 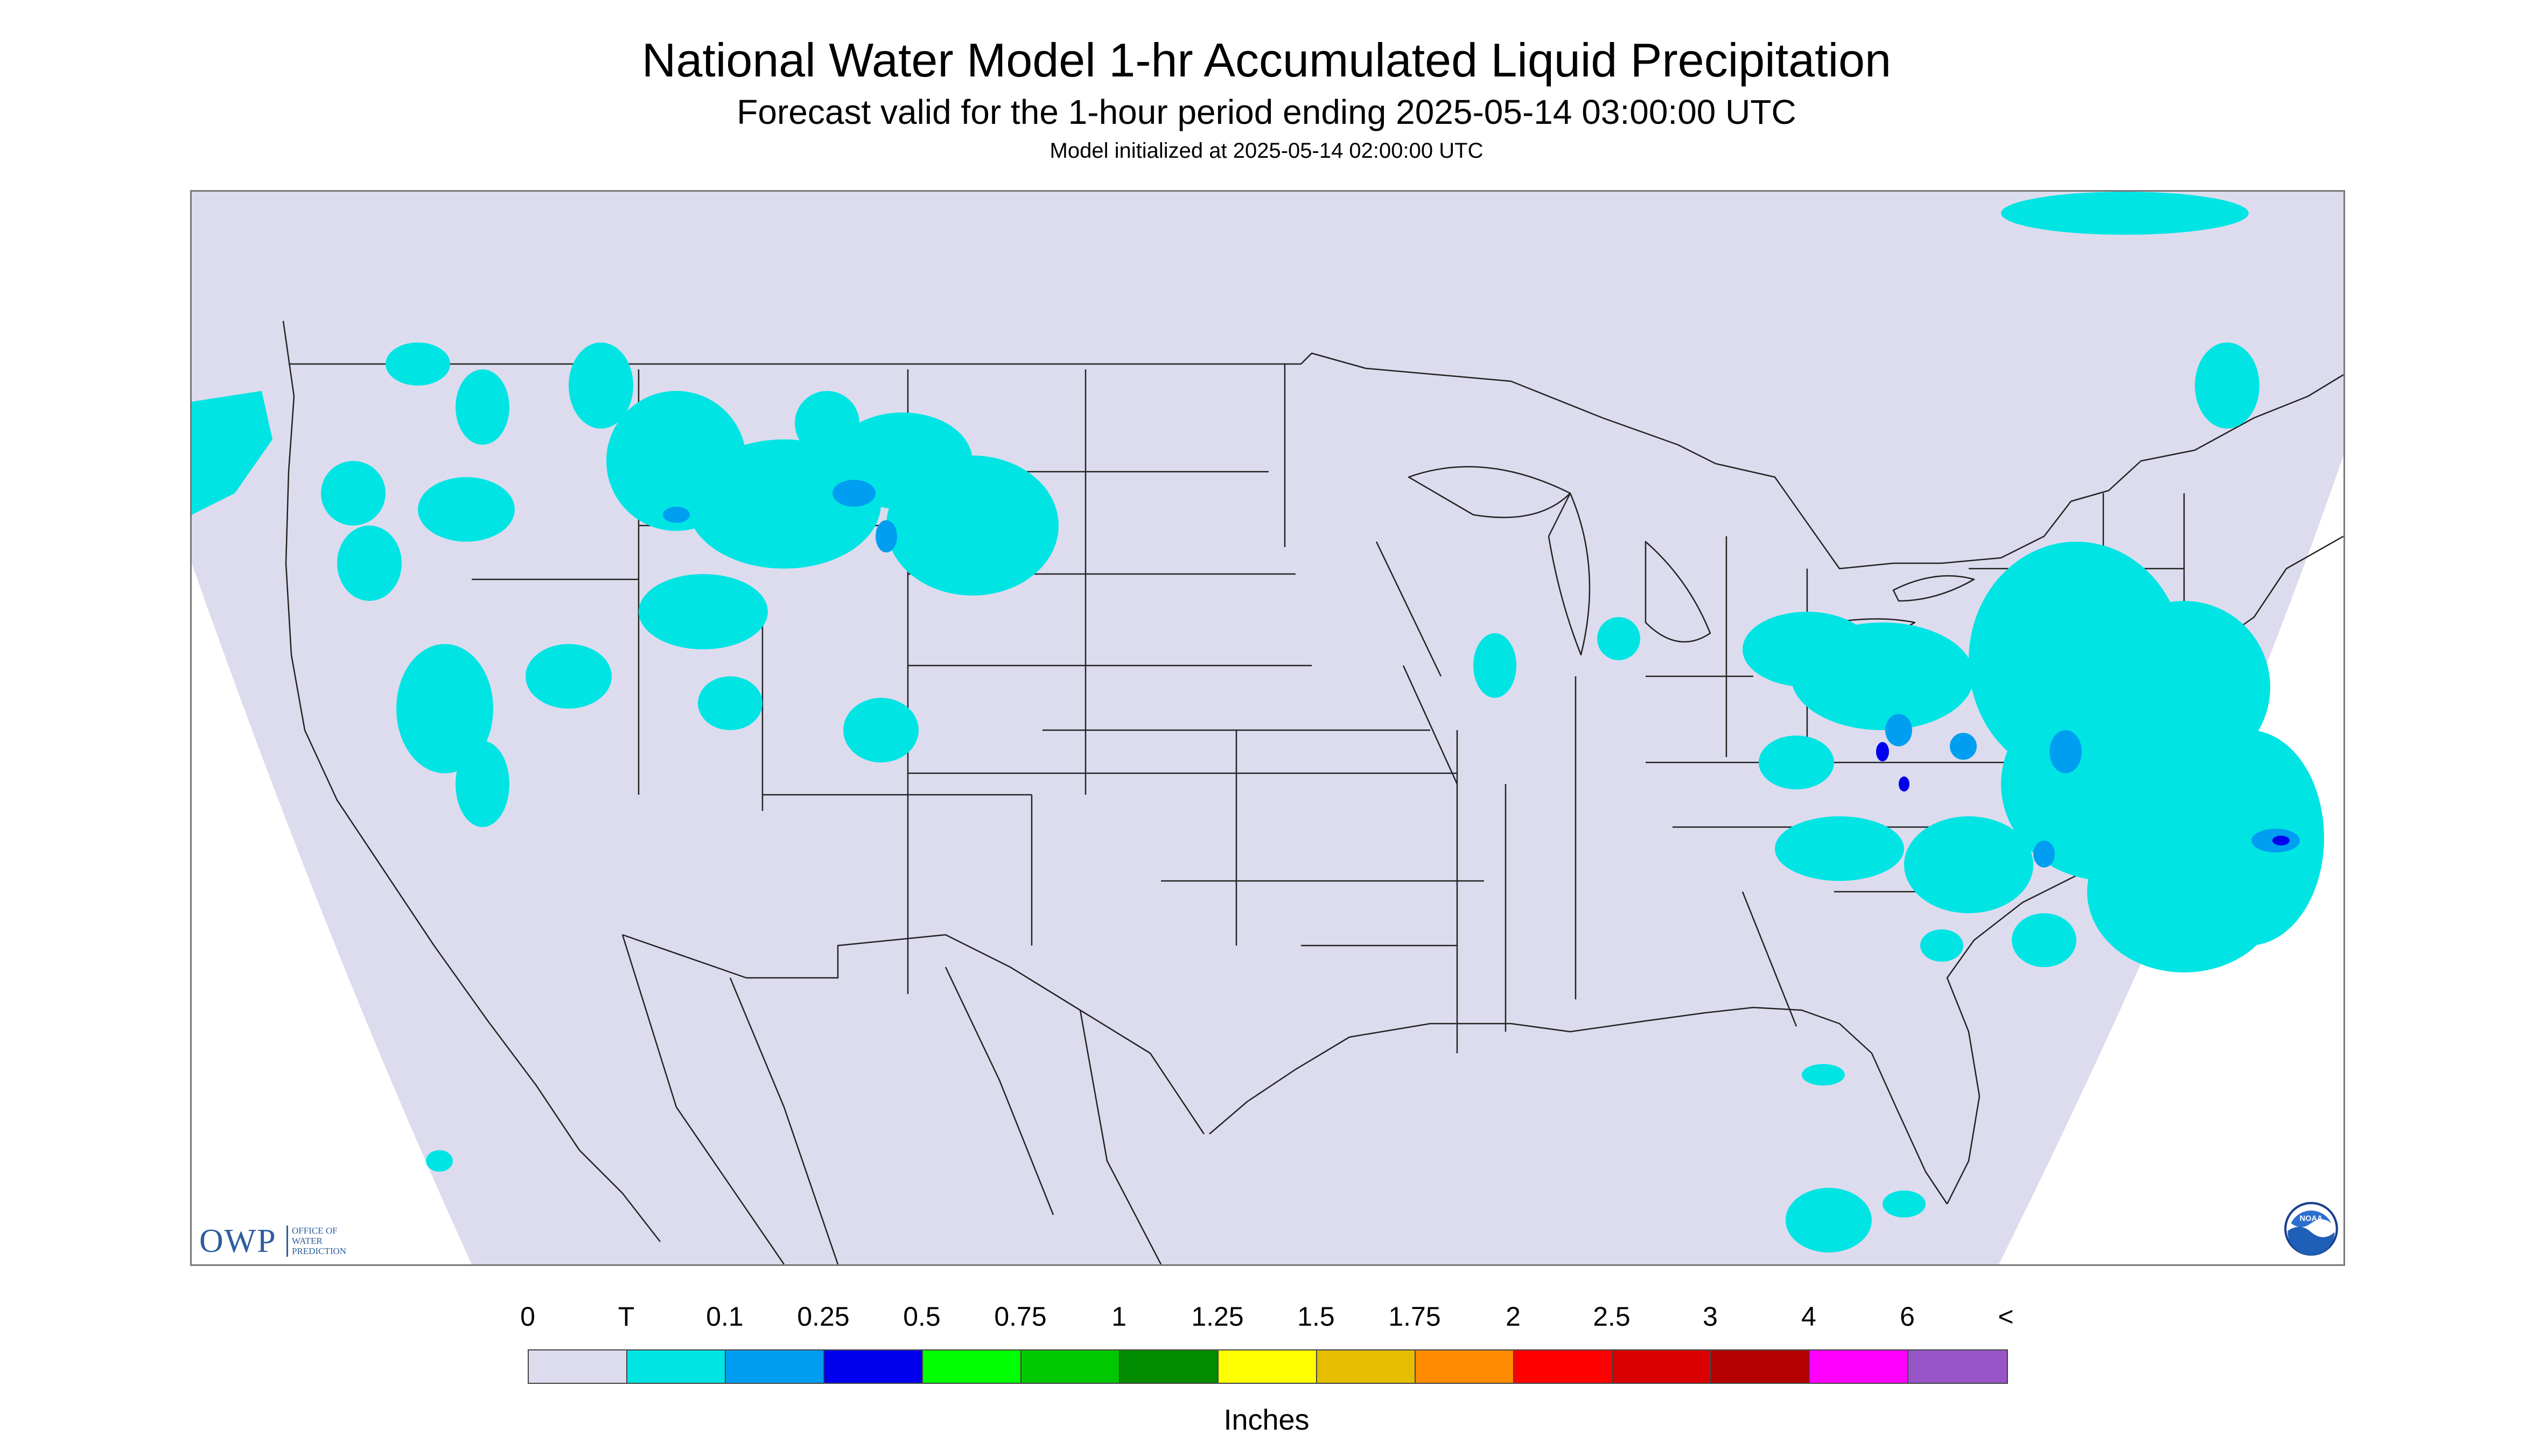 What do you see at coordinates (1710, 1316) in the screenshot?
I see `legend-label: 3` at bounding box center [1710, 1316].